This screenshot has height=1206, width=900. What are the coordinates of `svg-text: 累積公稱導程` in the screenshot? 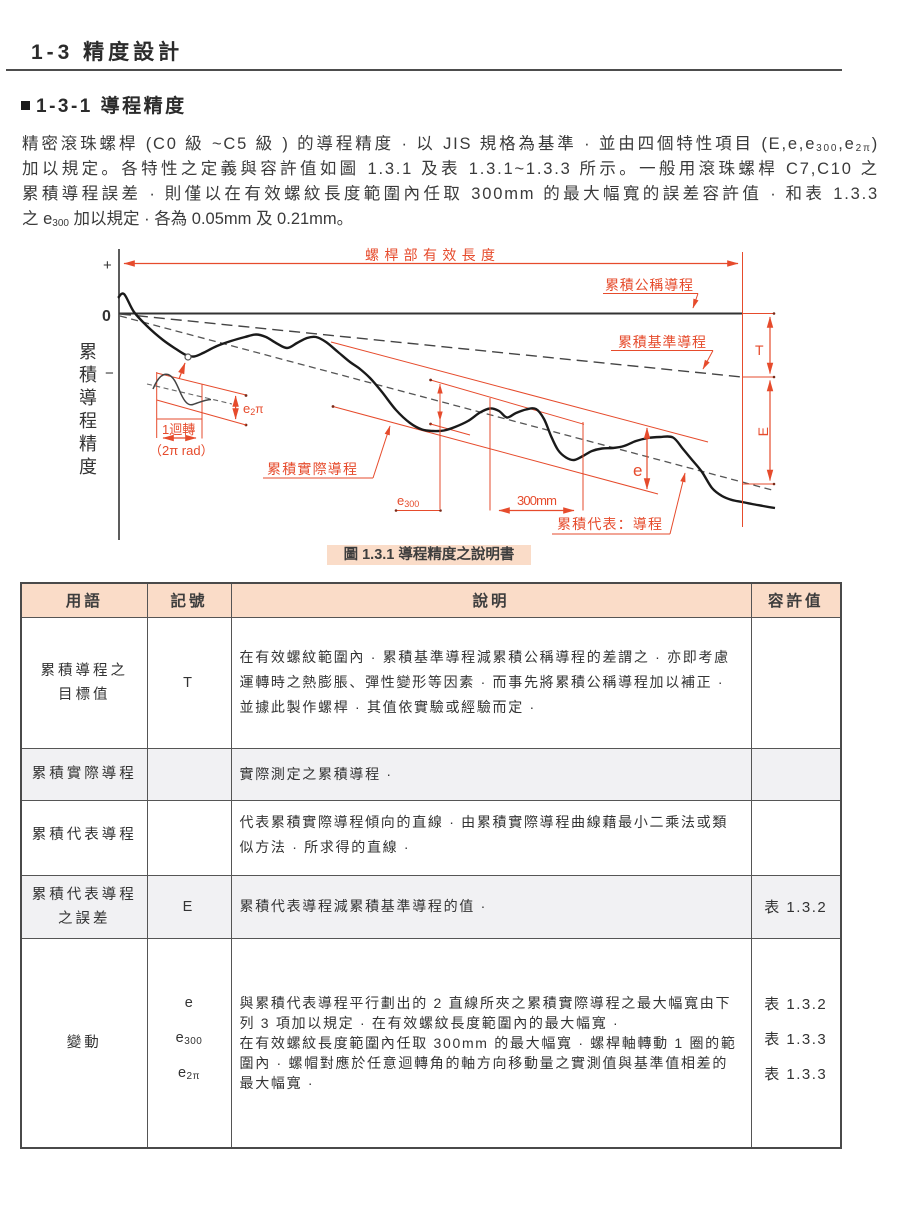 It's located at (649, 285).